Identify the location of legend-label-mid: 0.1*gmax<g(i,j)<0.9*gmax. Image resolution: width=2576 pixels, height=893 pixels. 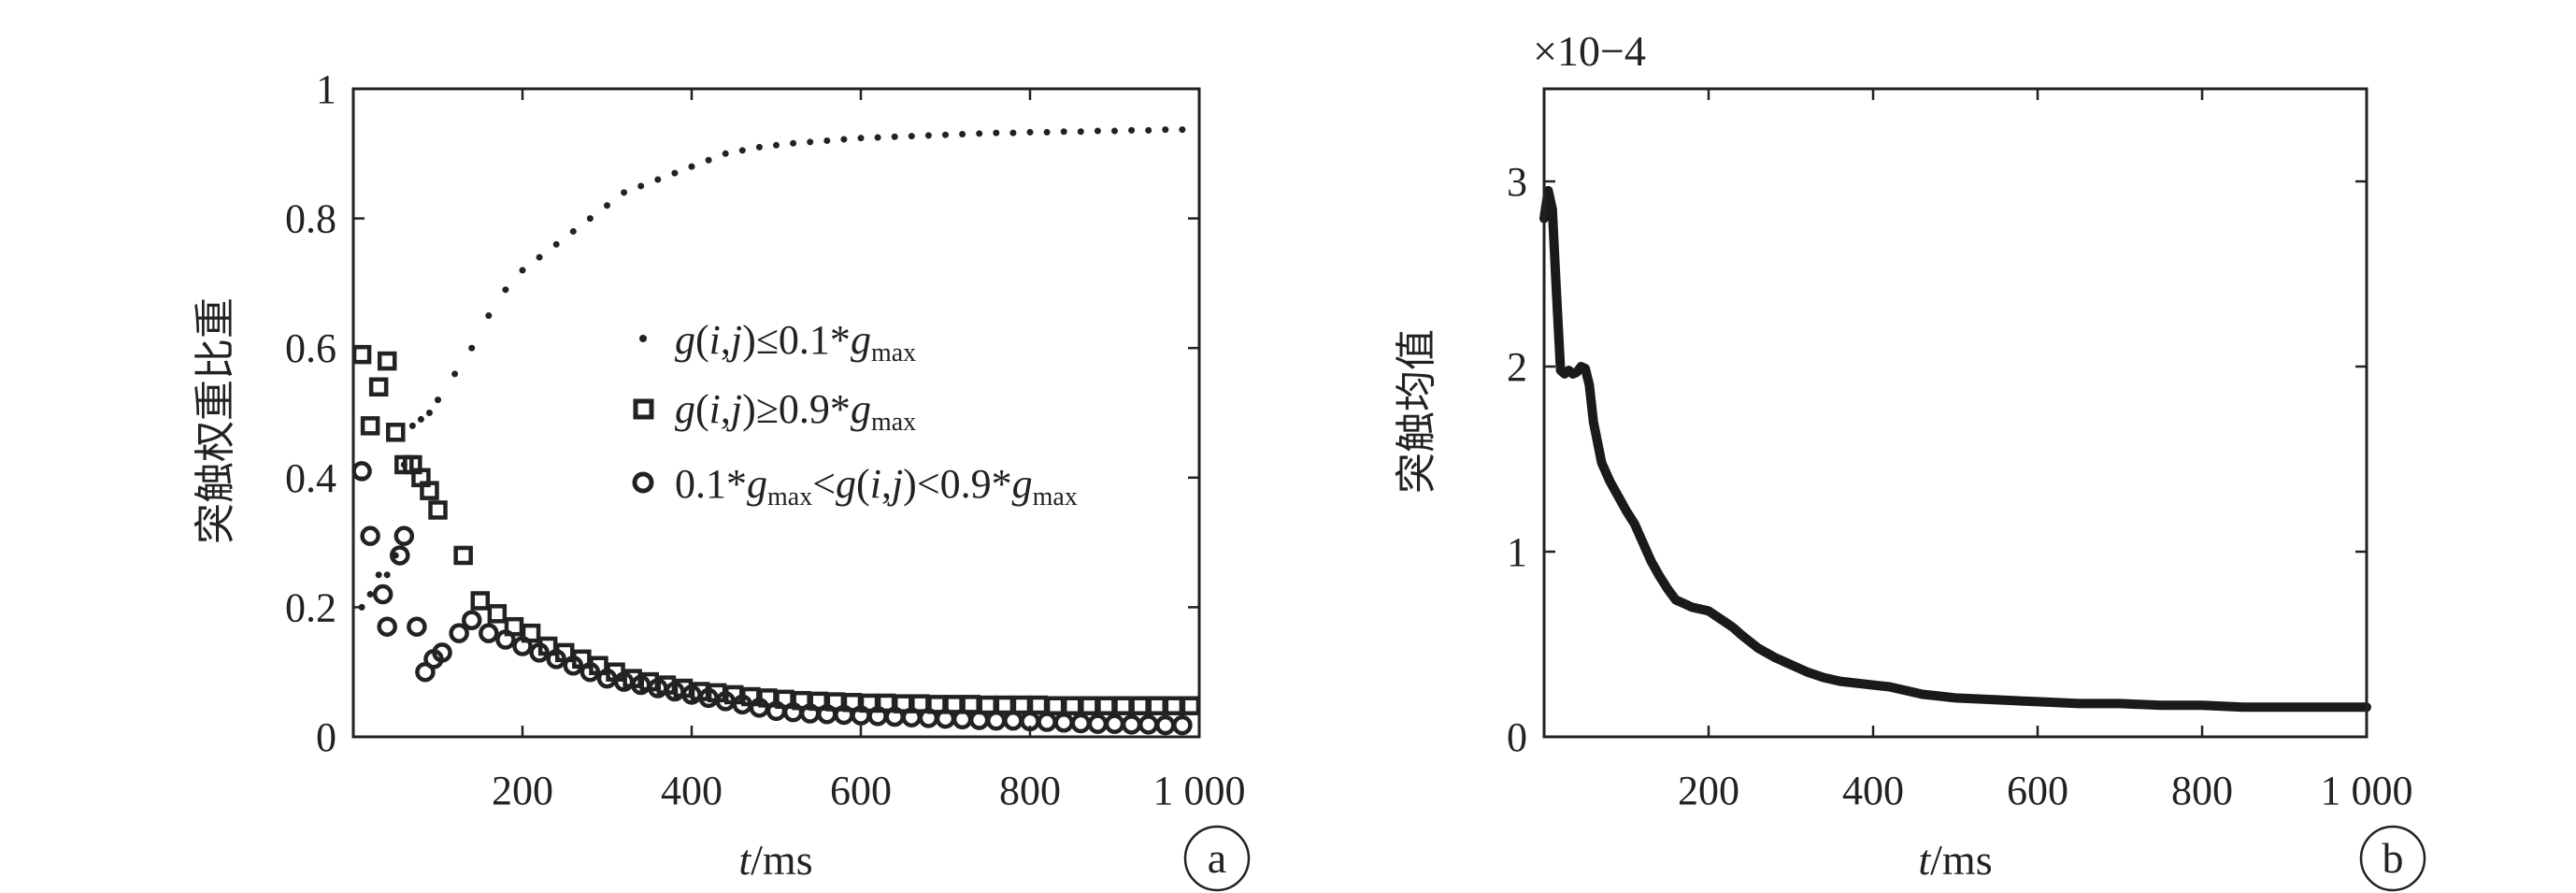
(876, 486).